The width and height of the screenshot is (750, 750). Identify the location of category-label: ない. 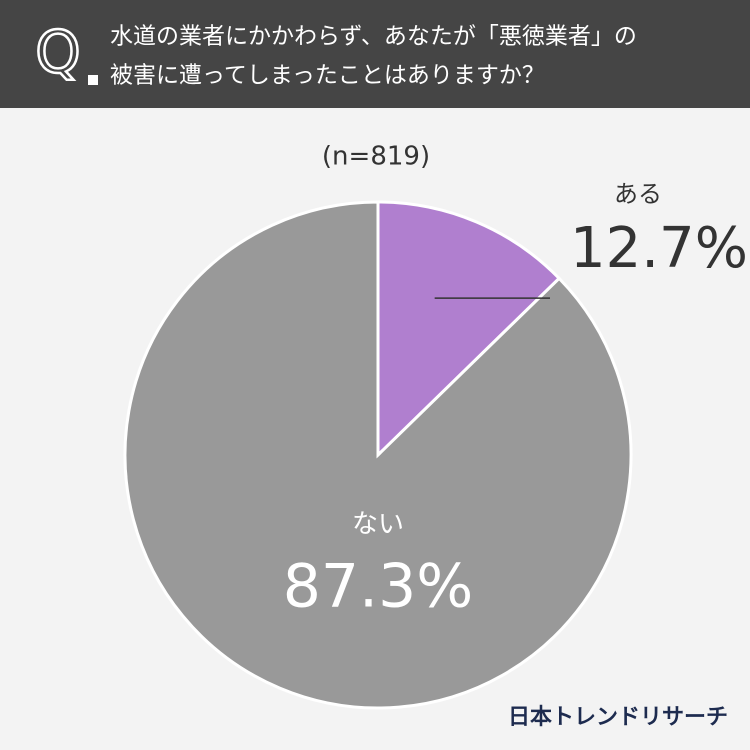
(378, 525).